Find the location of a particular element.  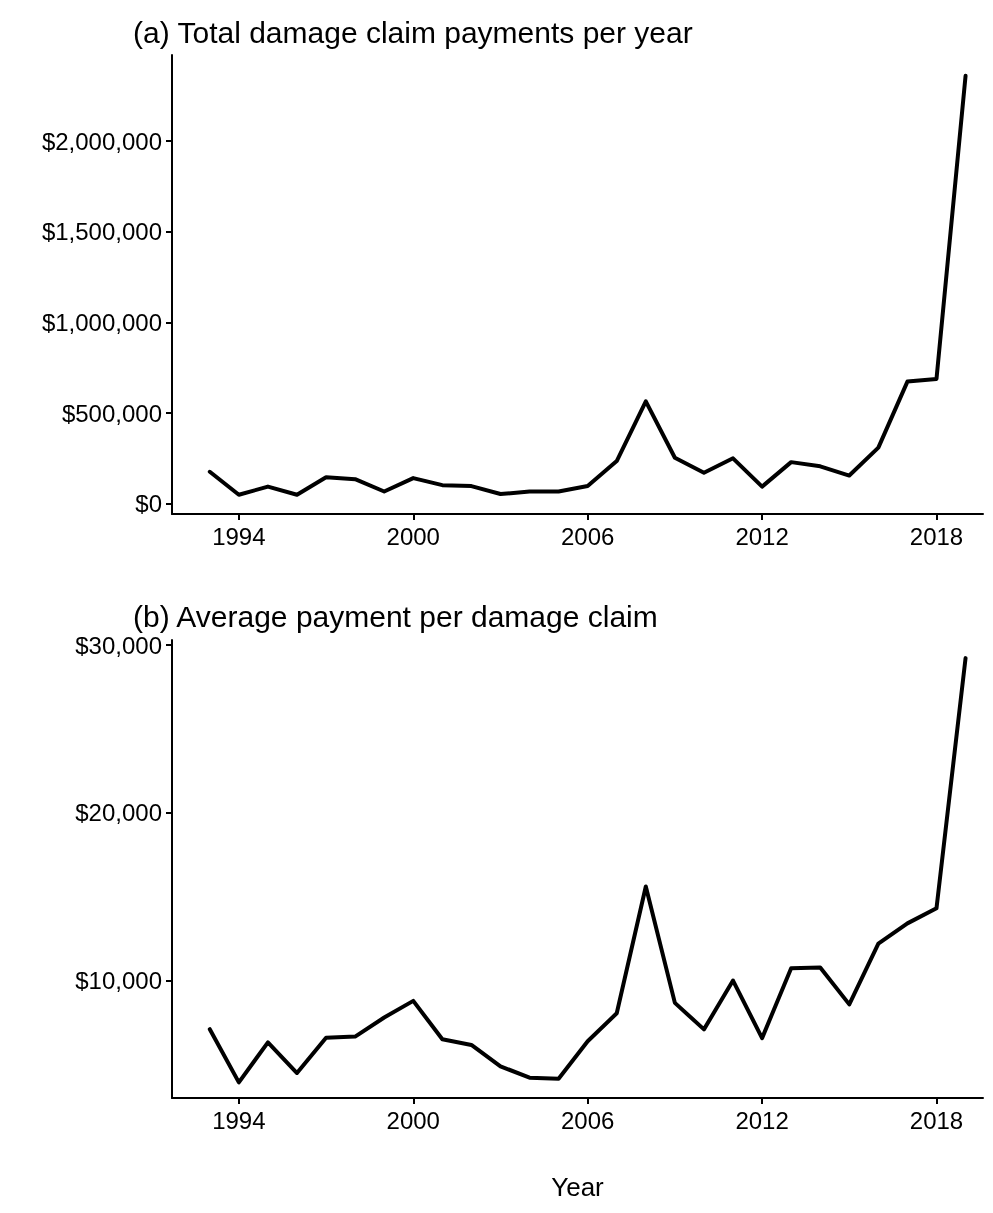

y-tick-label: $1,500,000 is located at coordinates (101, 232).